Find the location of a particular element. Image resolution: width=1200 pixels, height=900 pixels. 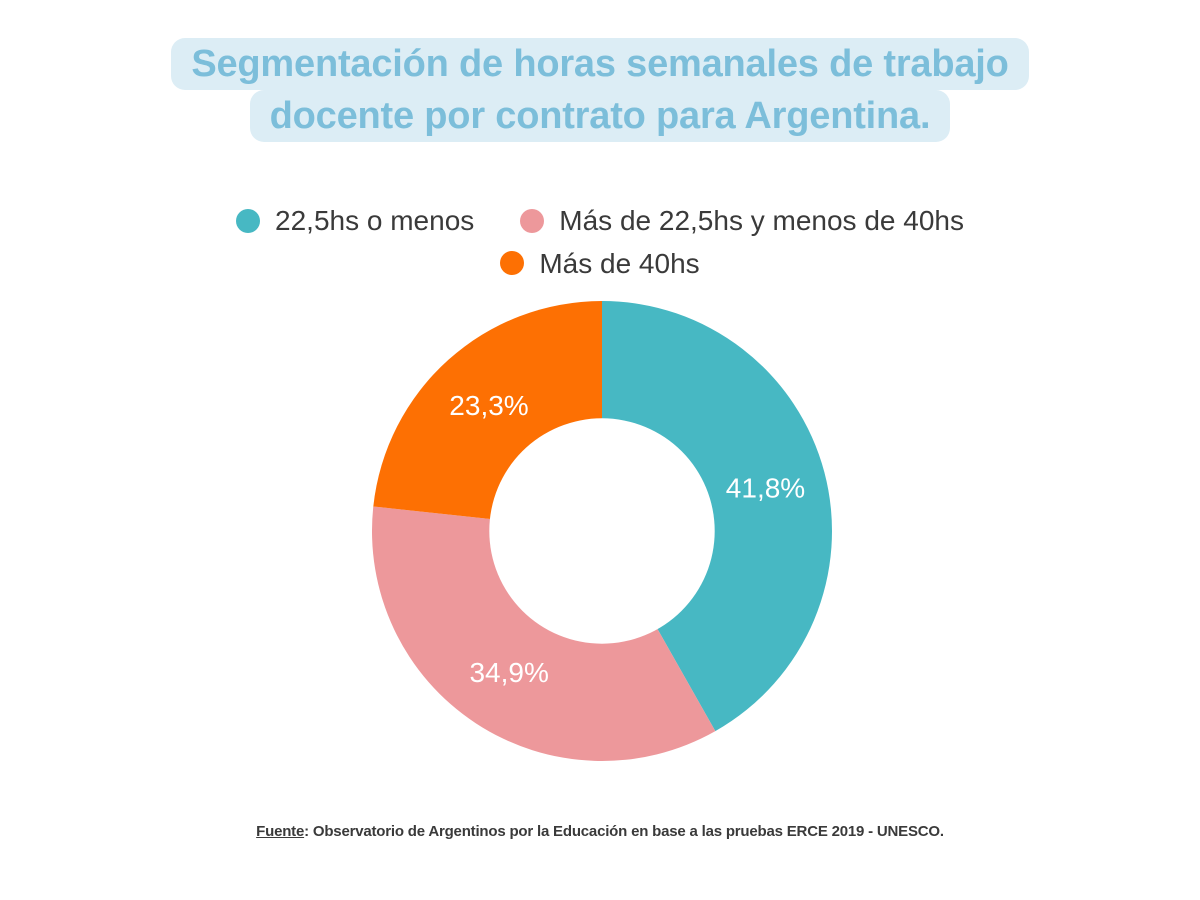

source-label: Fuente is located at coordinates (280, 831).